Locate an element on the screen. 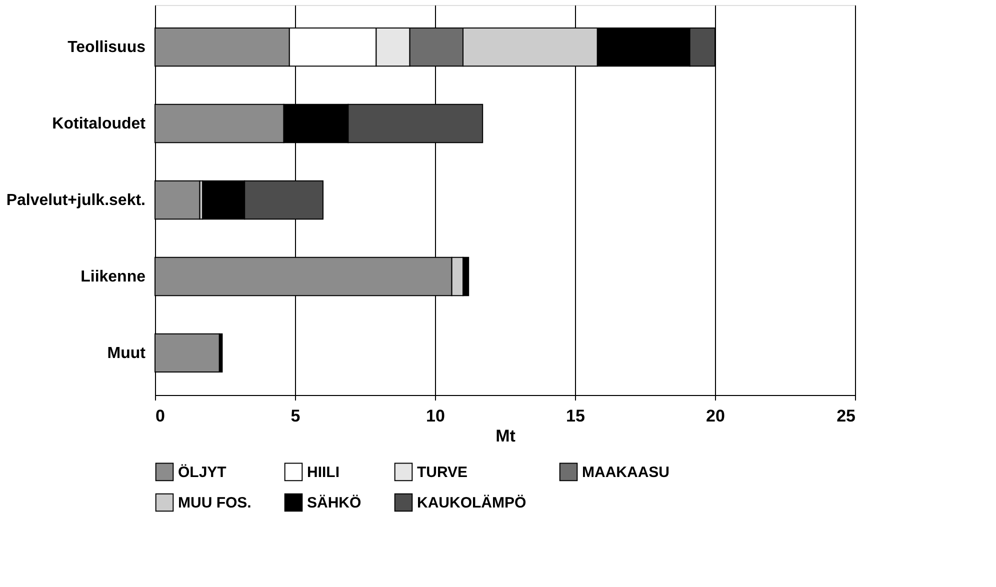 Image resolution: width=996 pixels, height=587 pixels. legend-label: ÖLJYT is located at coordinates (202, 472).